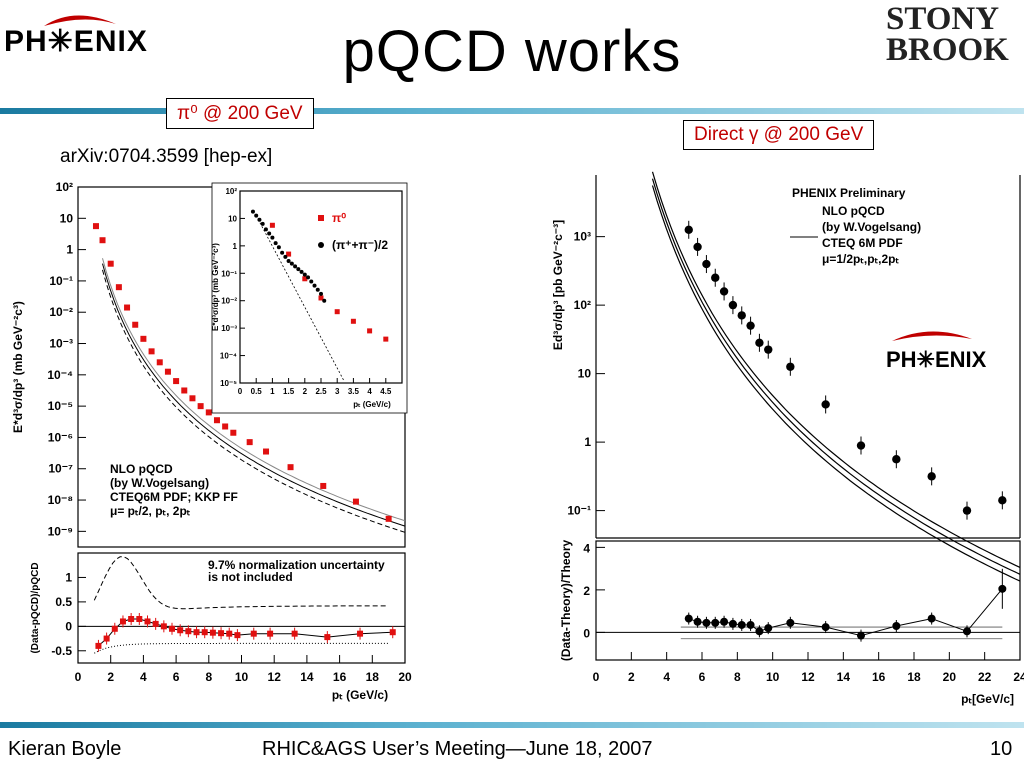 The image size is (1024, 768). I want to click on phenix-logo: PH✳ENIX, so click(89, 40).